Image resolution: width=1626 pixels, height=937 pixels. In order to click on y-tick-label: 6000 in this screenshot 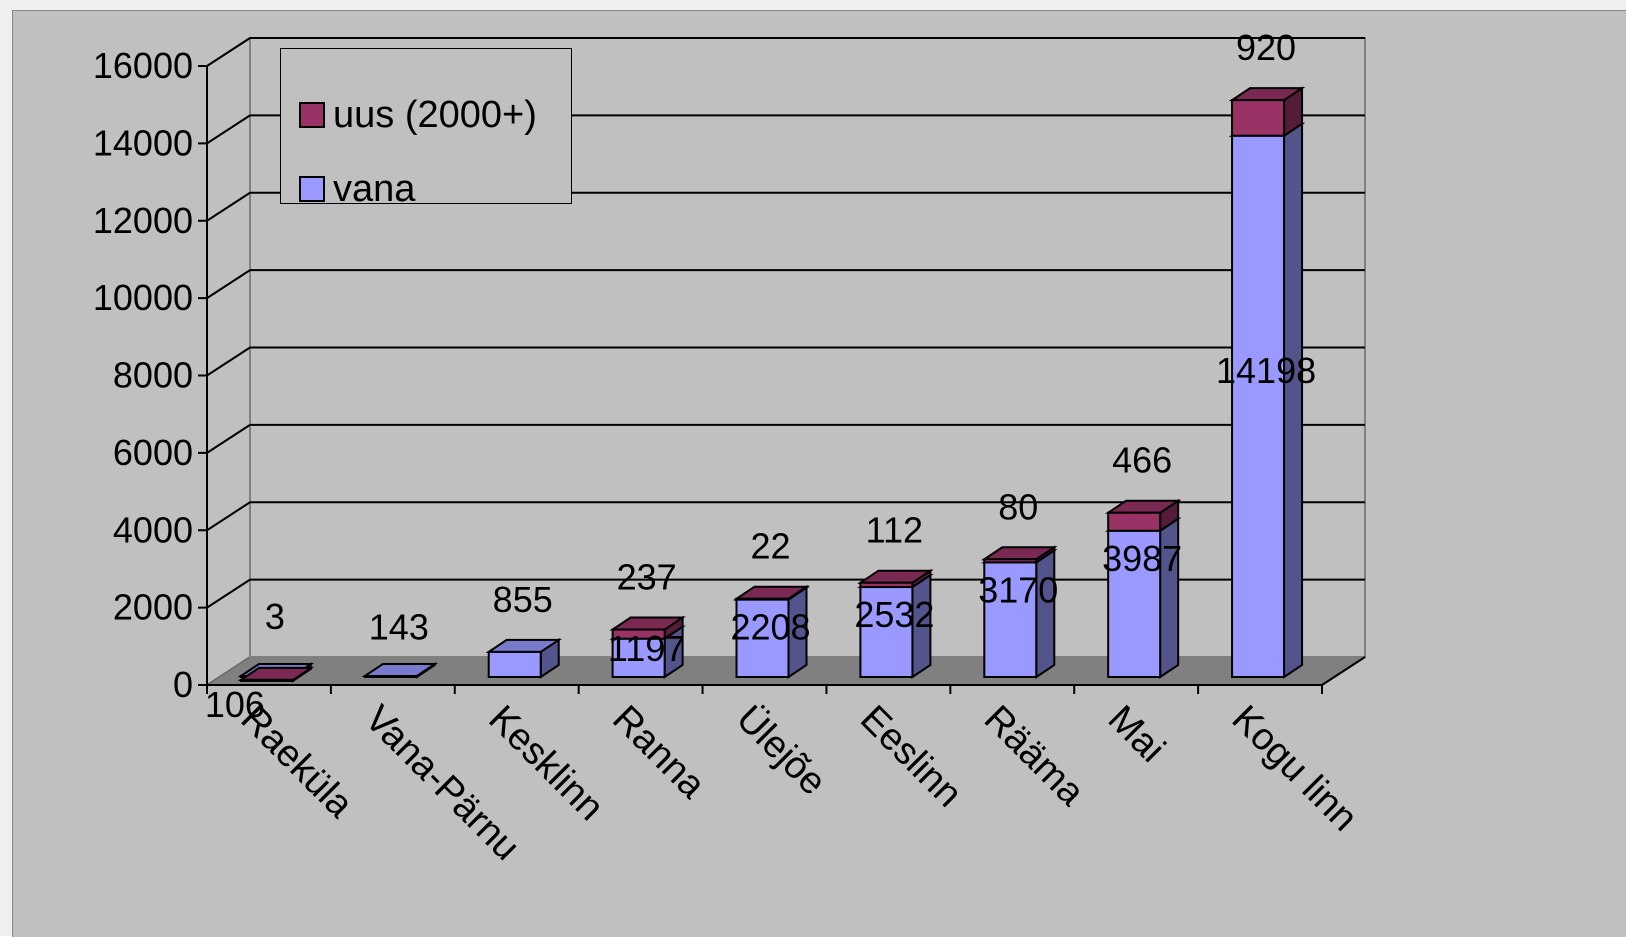, I will do `click(153, 452)`.